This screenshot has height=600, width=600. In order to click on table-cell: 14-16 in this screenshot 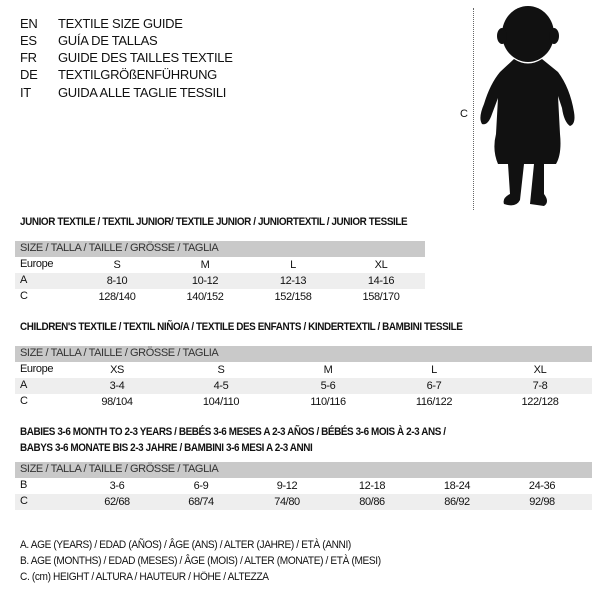, I will do `click(381, 281)`.